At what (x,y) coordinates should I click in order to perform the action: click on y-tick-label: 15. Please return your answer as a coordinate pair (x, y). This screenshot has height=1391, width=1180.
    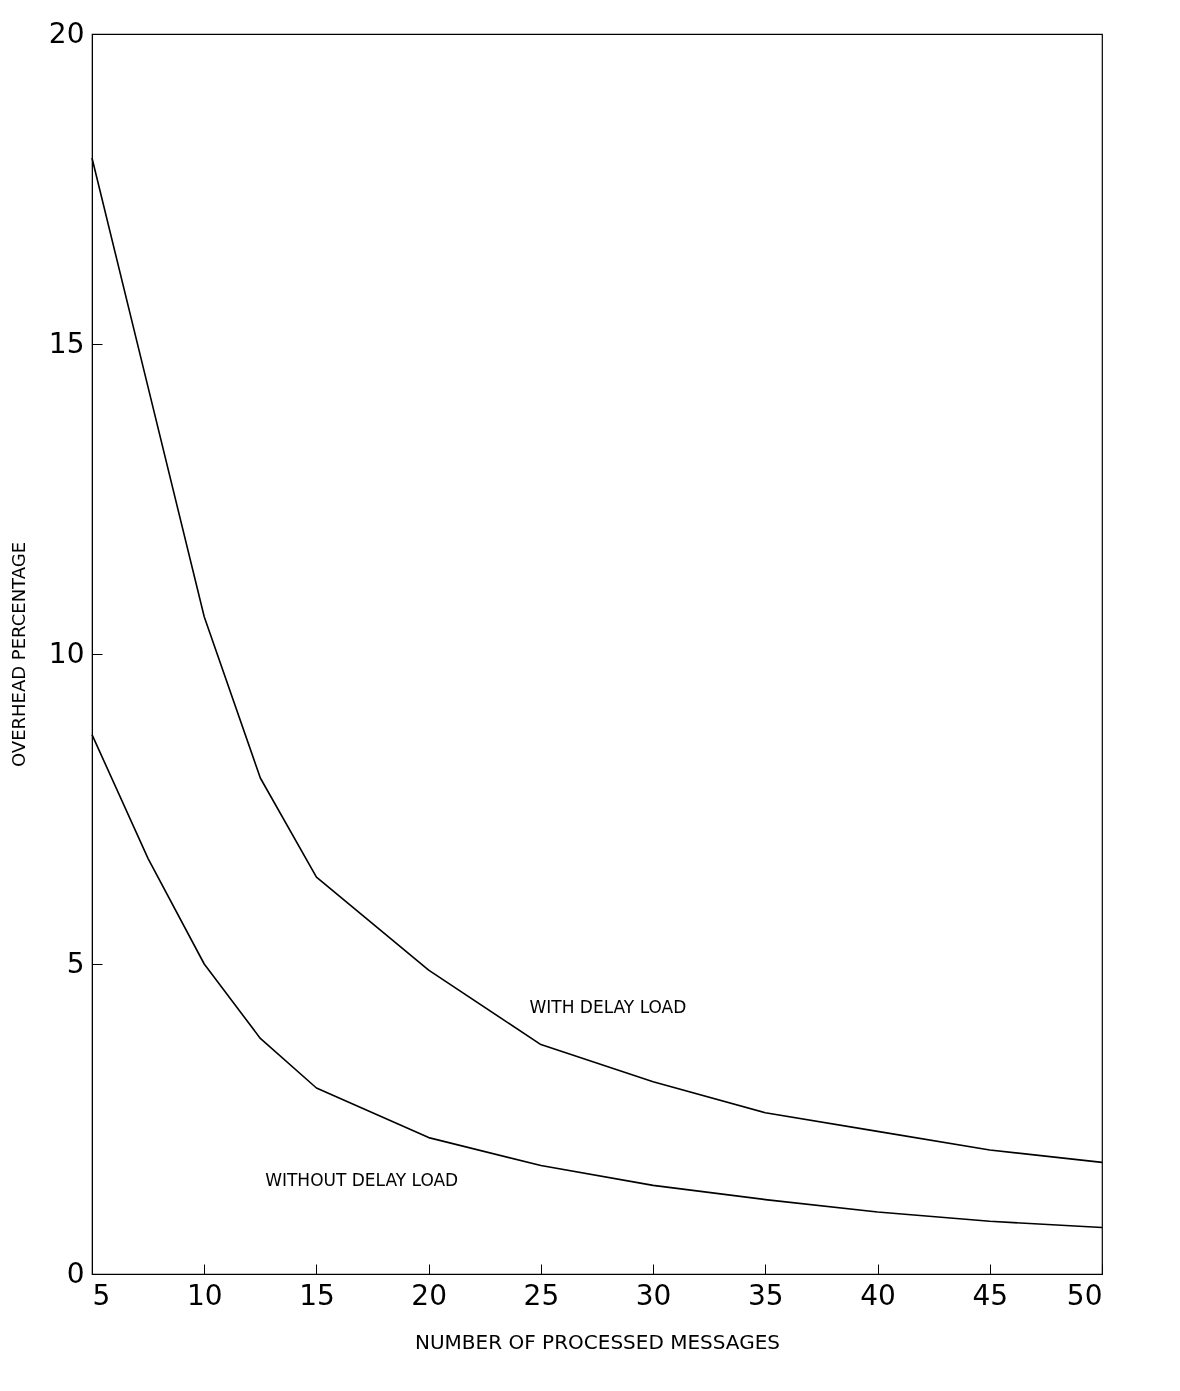
    Looking at the image, I should click on (66, 343).